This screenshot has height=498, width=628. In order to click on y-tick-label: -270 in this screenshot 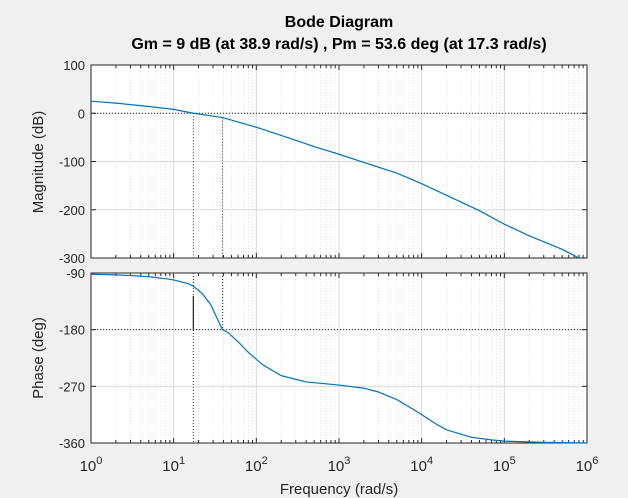, I will do `click(72, 386)`.